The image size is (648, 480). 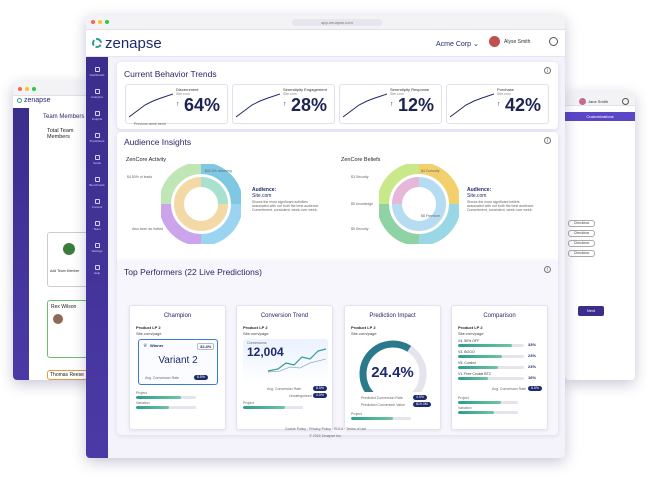 I want to click on audience-center-title: Audience:, so click(x=264, y=190).